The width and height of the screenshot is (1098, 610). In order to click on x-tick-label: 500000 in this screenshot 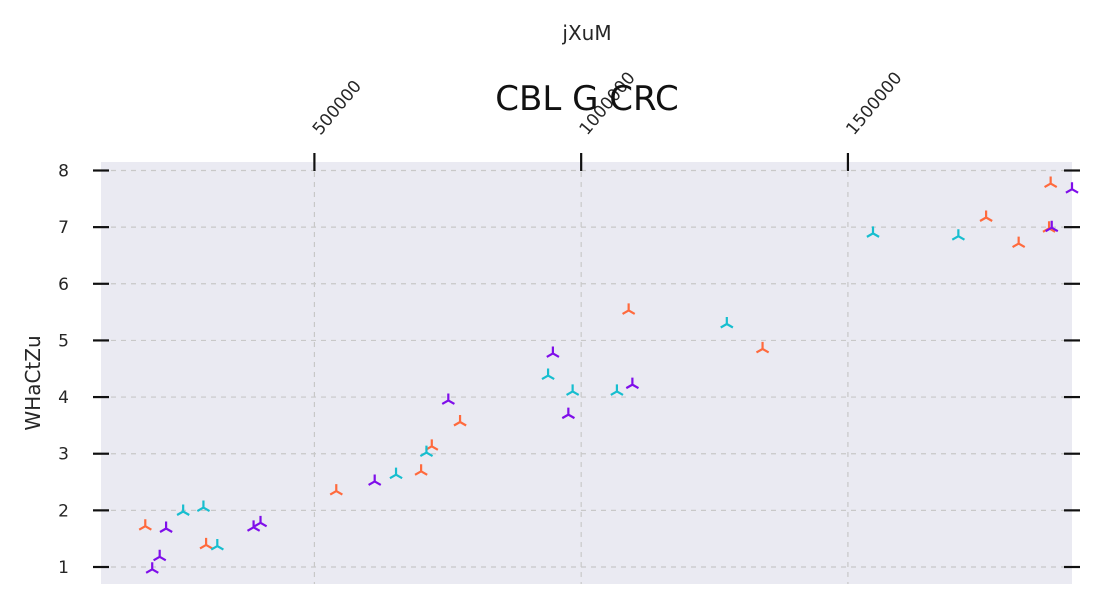, I will do `click(337, 108)`.